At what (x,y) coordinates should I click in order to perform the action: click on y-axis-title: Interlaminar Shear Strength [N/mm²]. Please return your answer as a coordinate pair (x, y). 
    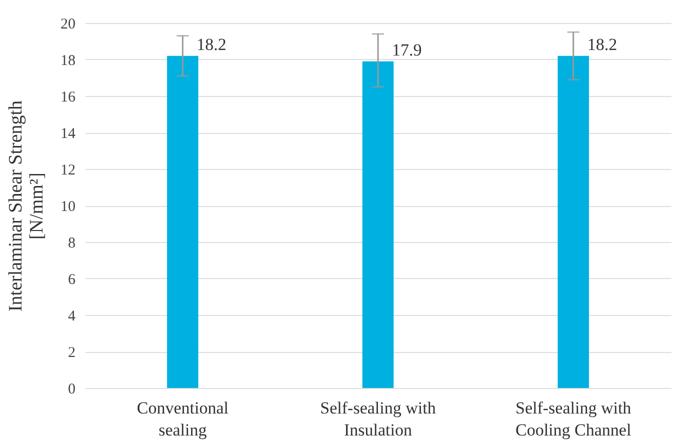
    Looking at the image, I should click on (27, 206).